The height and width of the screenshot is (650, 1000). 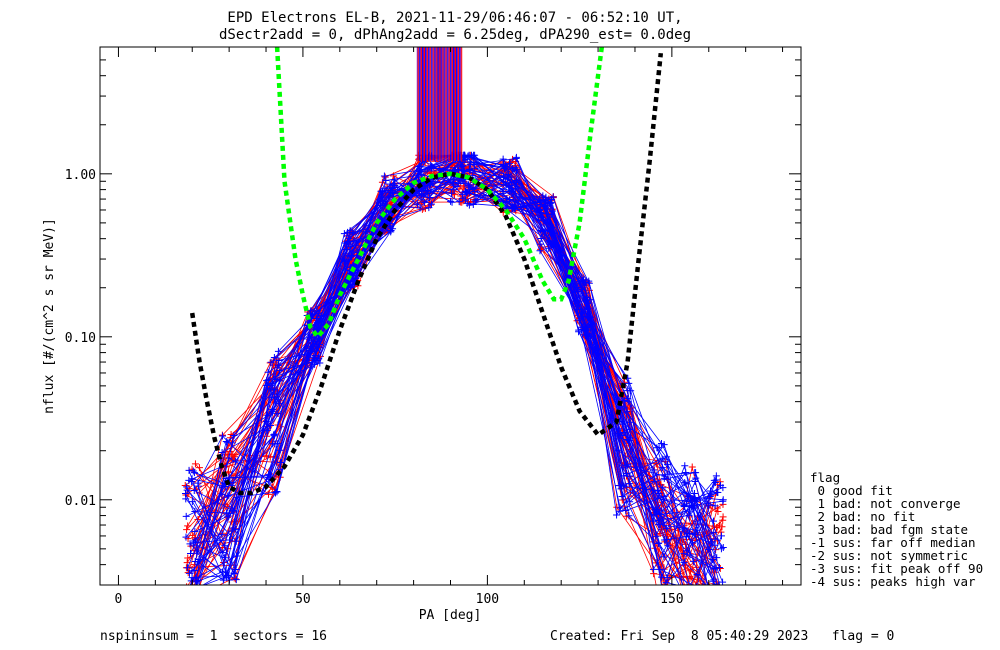 What do you see at coordinates (80, 175) in the screenshot?
I see `y-tick-label: 1.00` at bounding box center [80, 175].